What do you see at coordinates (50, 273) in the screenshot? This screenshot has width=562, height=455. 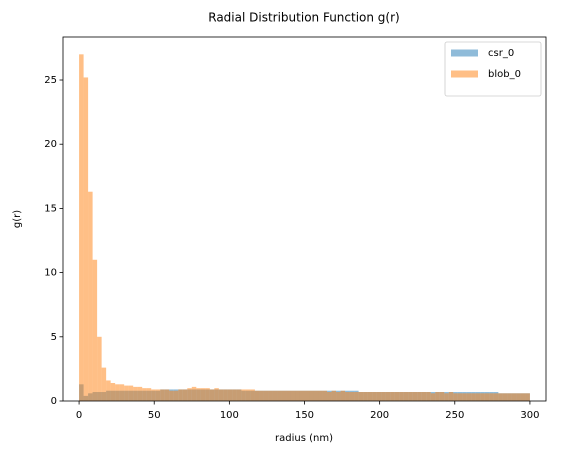 I see `y-tick-label: 10` at bounding box center [50, 273].